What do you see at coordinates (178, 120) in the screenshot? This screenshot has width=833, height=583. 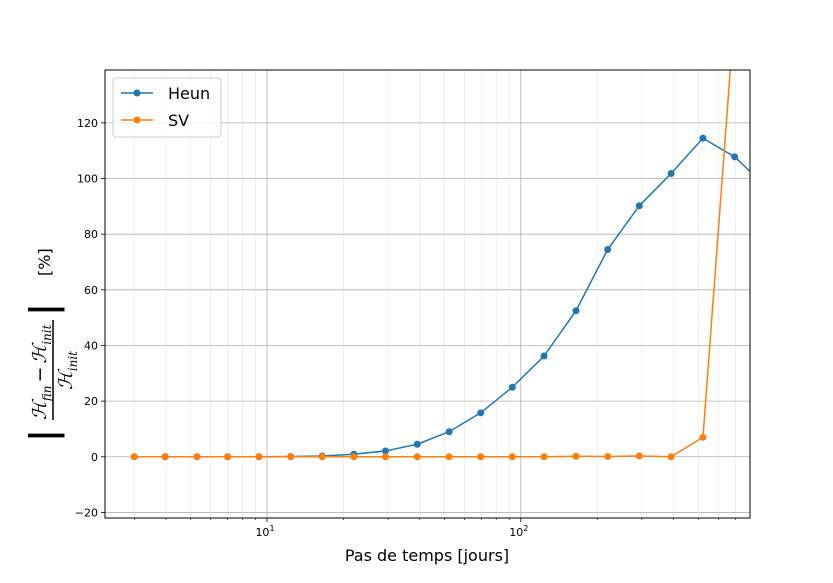 I see `legend-label-sv: SV` at bounding box center [178, 120].